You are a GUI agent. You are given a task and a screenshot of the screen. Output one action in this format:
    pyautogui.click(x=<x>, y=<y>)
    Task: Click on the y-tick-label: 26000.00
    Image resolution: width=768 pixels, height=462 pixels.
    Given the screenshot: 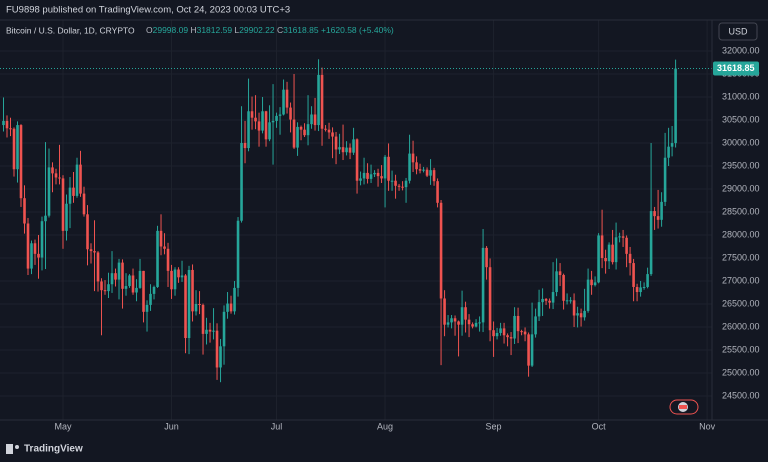 What is the action you would take?
    pyautogui.click(x=741, y=326)
    